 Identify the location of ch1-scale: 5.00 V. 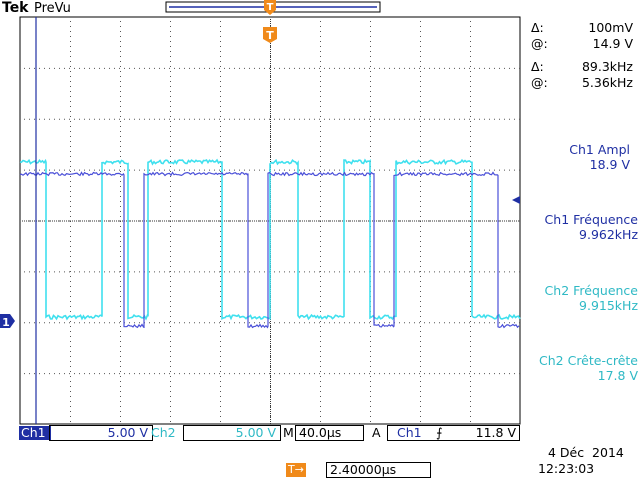
(101, 433).